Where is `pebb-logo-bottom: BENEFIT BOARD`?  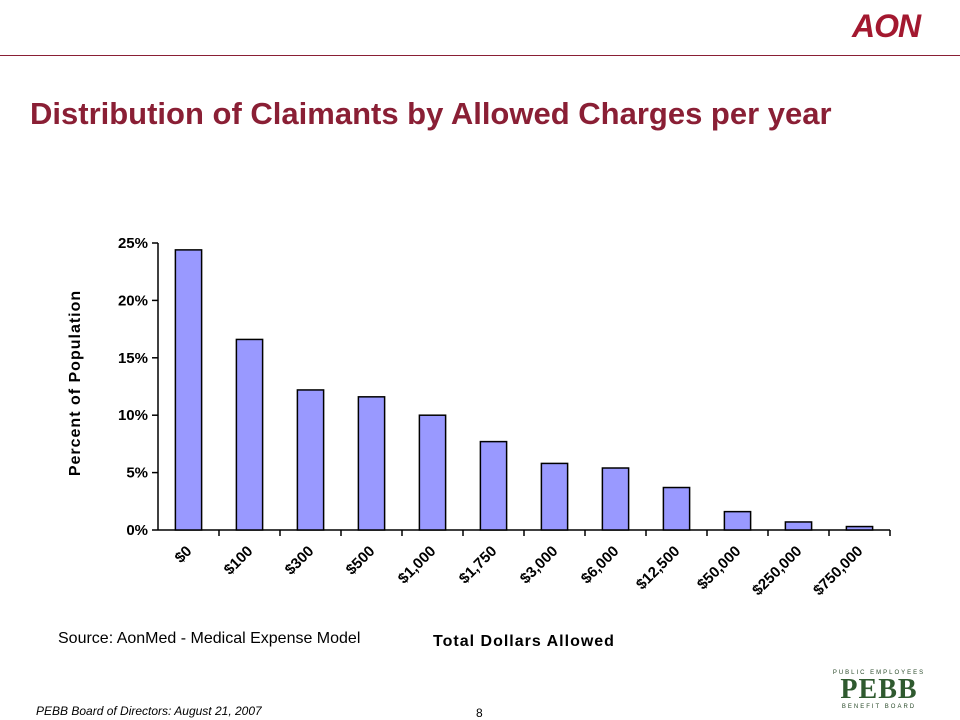
pebb-logo-bottom: BENEFIT BOARD is located at coordinates (879, 707).